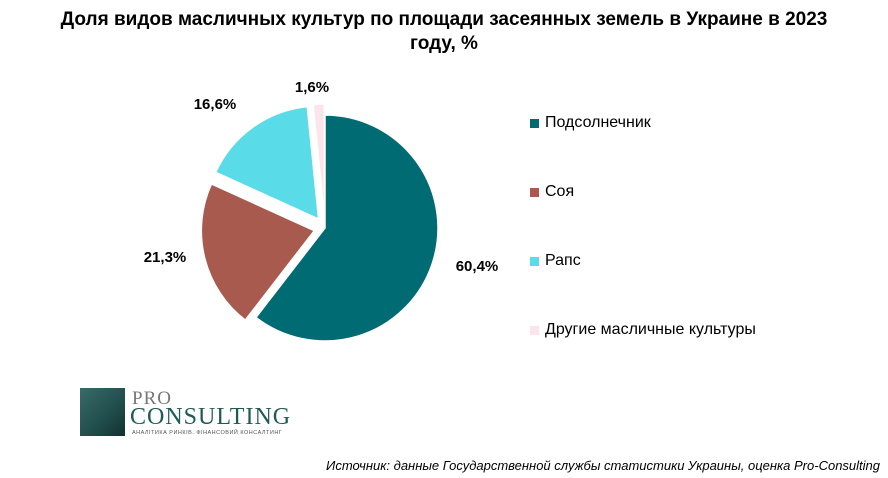 The height and width of the screenshot is (478, 888). What do you see at coordinates (215, 104) in the screenshot?
I see `data-label: 16,6%` at bounding box center [215, 104].